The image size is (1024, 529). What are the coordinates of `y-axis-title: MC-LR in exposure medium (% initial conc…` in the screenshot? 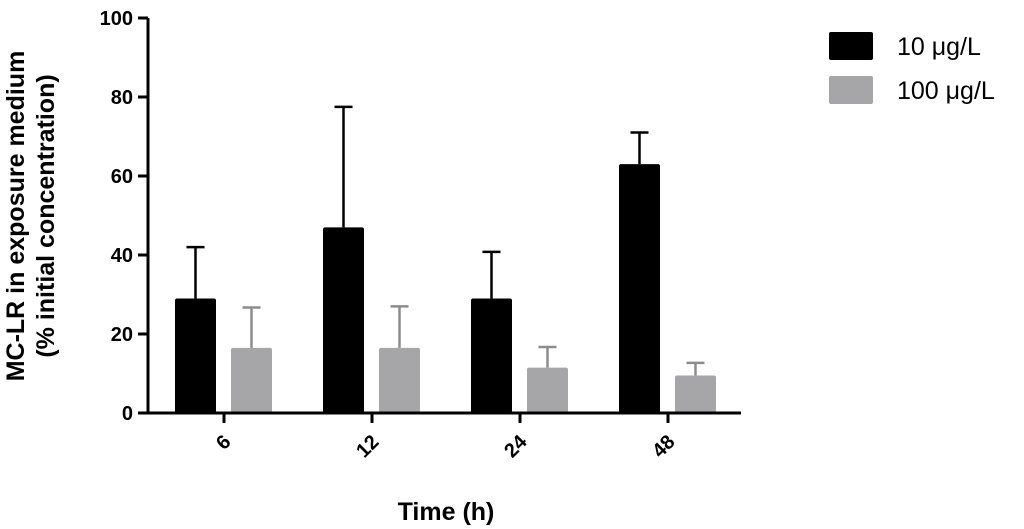 It's located at (31, 216).